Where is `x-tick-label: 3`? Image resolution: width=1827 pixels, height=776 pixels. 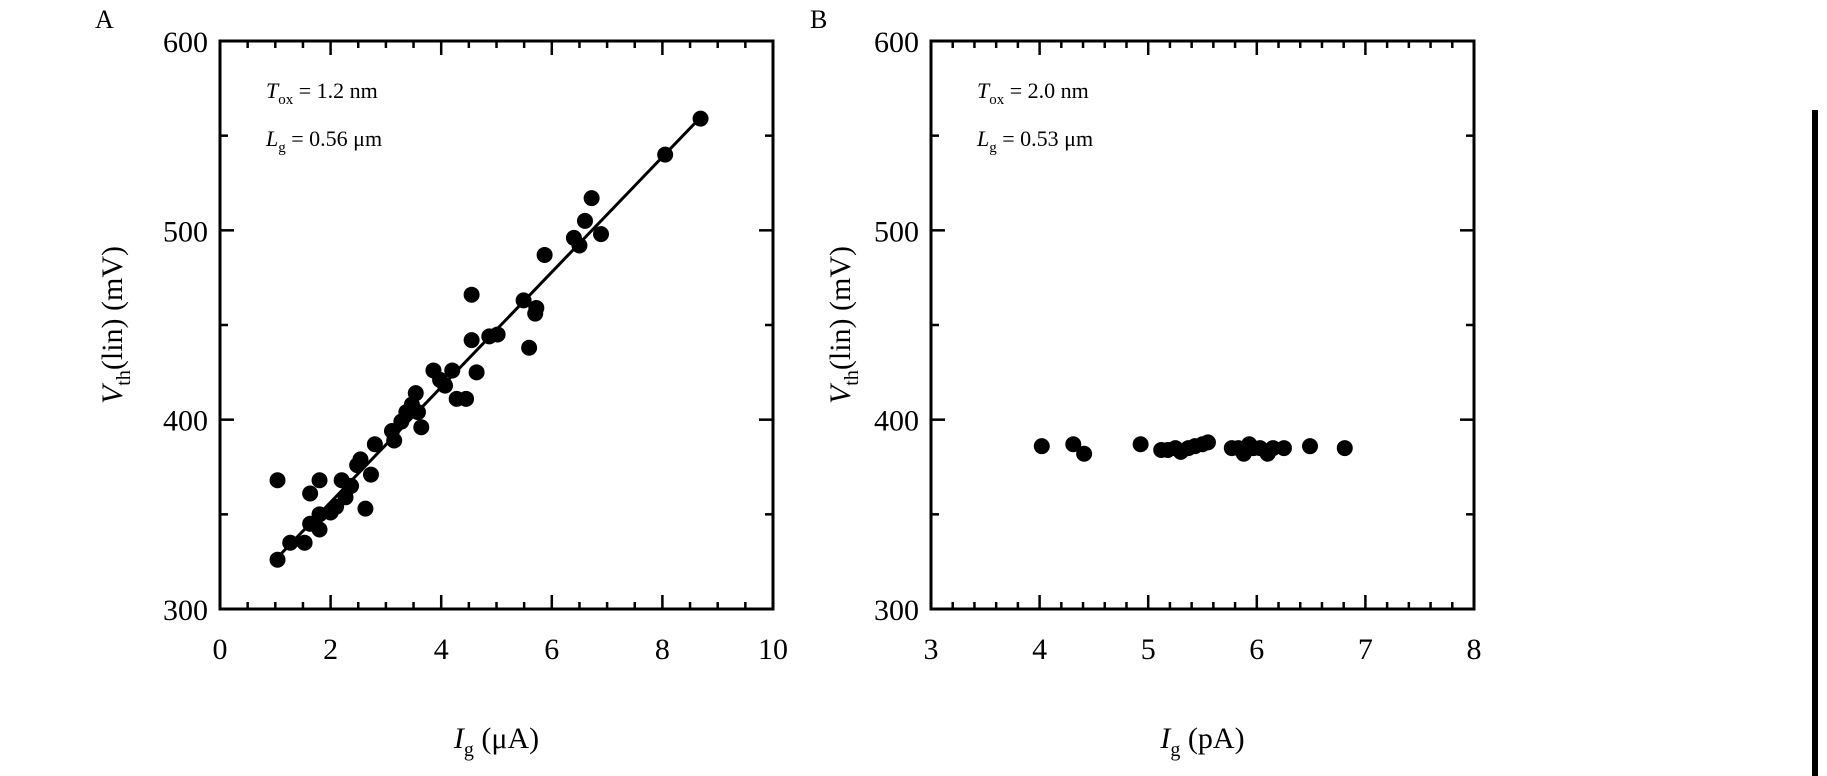
x-tick-label: 3 is located at coordinates (931, 649).